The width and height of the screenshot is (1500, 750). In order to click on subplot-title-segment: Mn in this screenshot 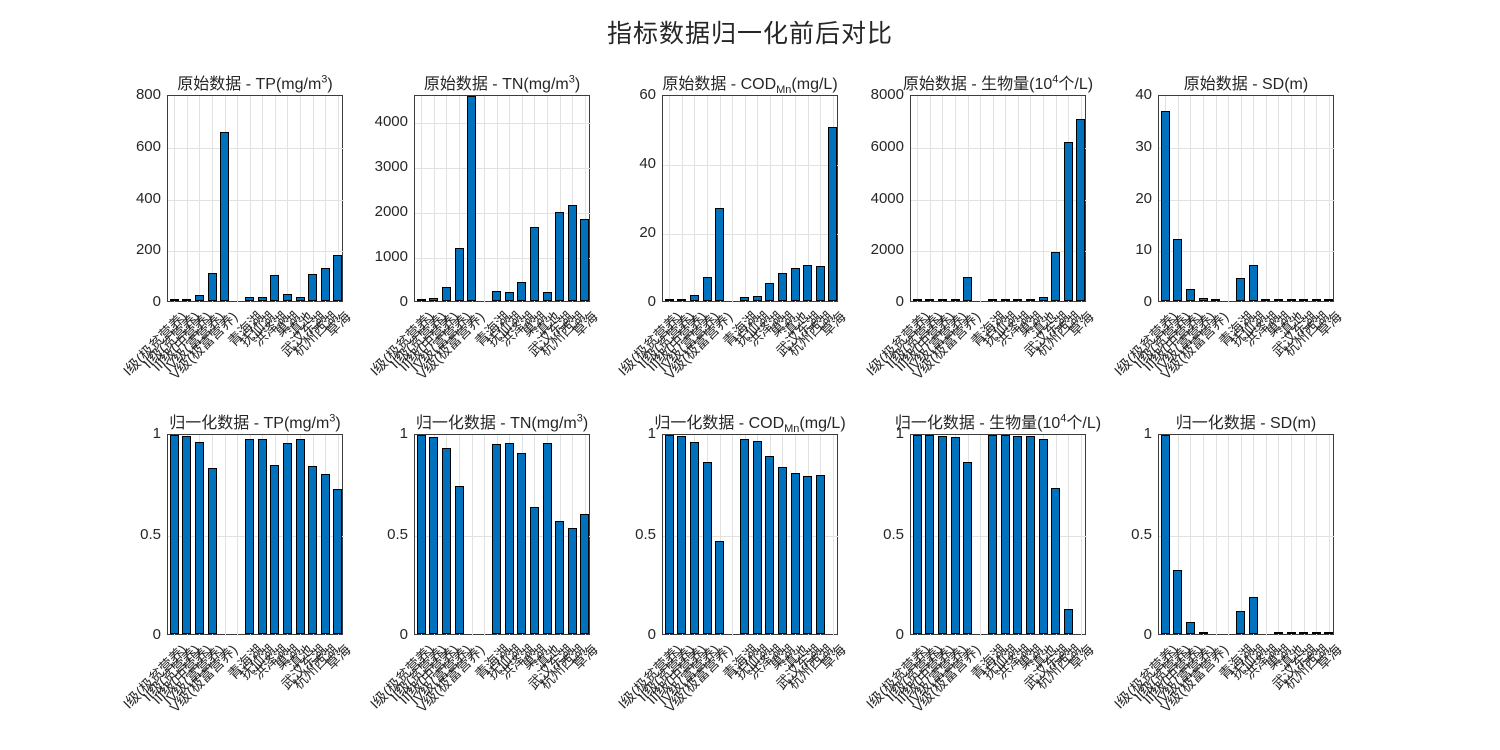, I will do `click(784, 90)`.